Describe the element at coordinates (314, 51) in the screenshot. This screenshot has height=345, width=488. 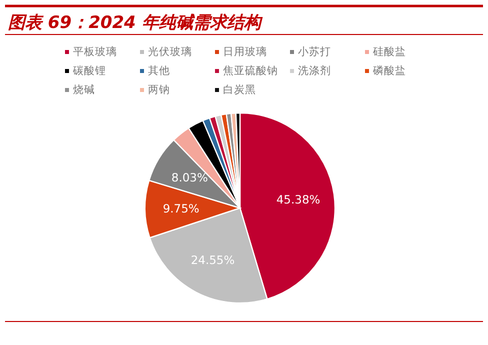
I see `legend-label: 小苏打` at that location.